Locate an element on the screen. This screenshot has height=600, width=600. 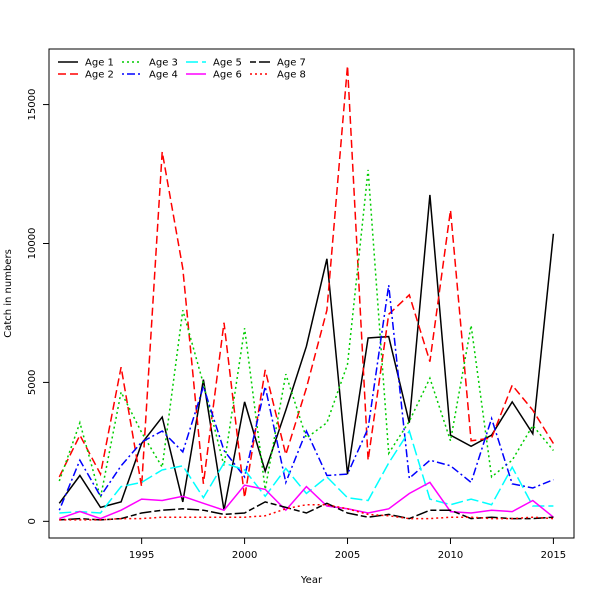
legend-label: Age 2 is located at coordinates (99, 75).